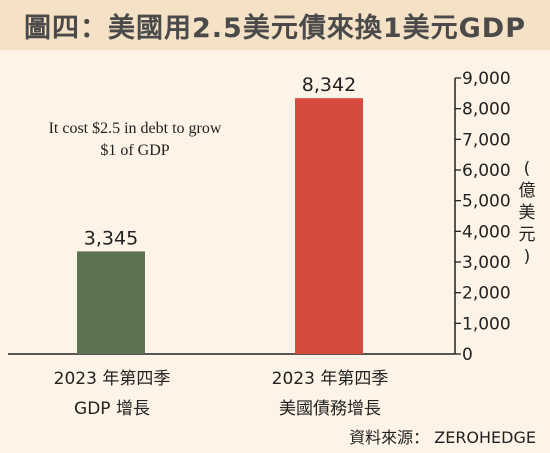  Describe the element at coordinates (486, 171) in the screenshot. I see `y-tick-label: 6,000` at that location.